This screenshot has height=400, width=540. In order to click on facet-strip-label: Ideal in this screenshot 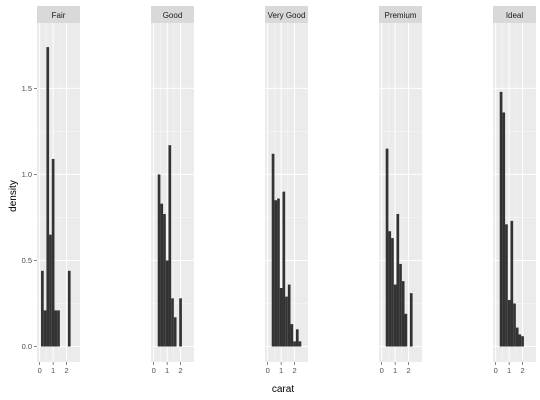, I will do `click(515, 15)`.